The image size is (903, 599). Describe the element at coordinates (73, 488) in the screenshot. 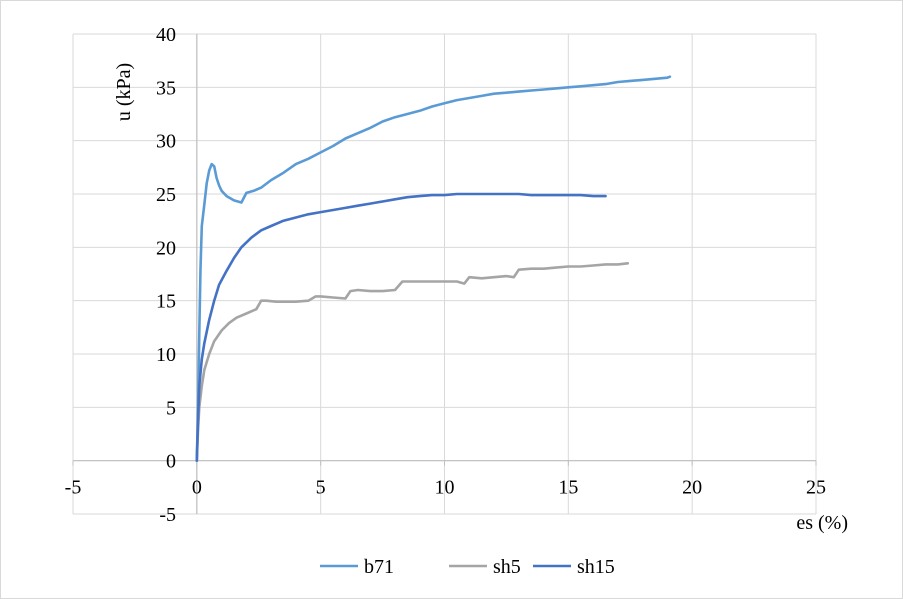

I see `x-tick-label: -5` at that location.